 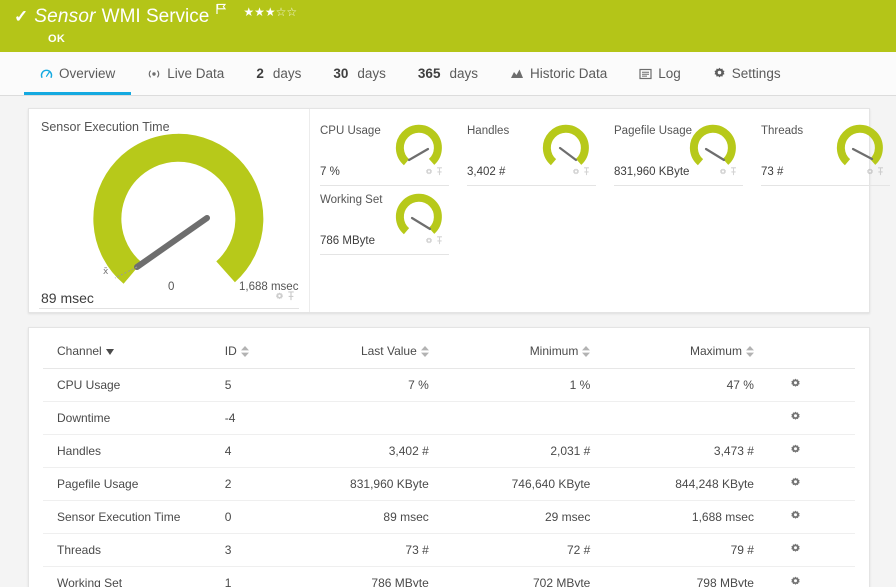 I want to click on cell-id: 3, so click(x=262, y=550).